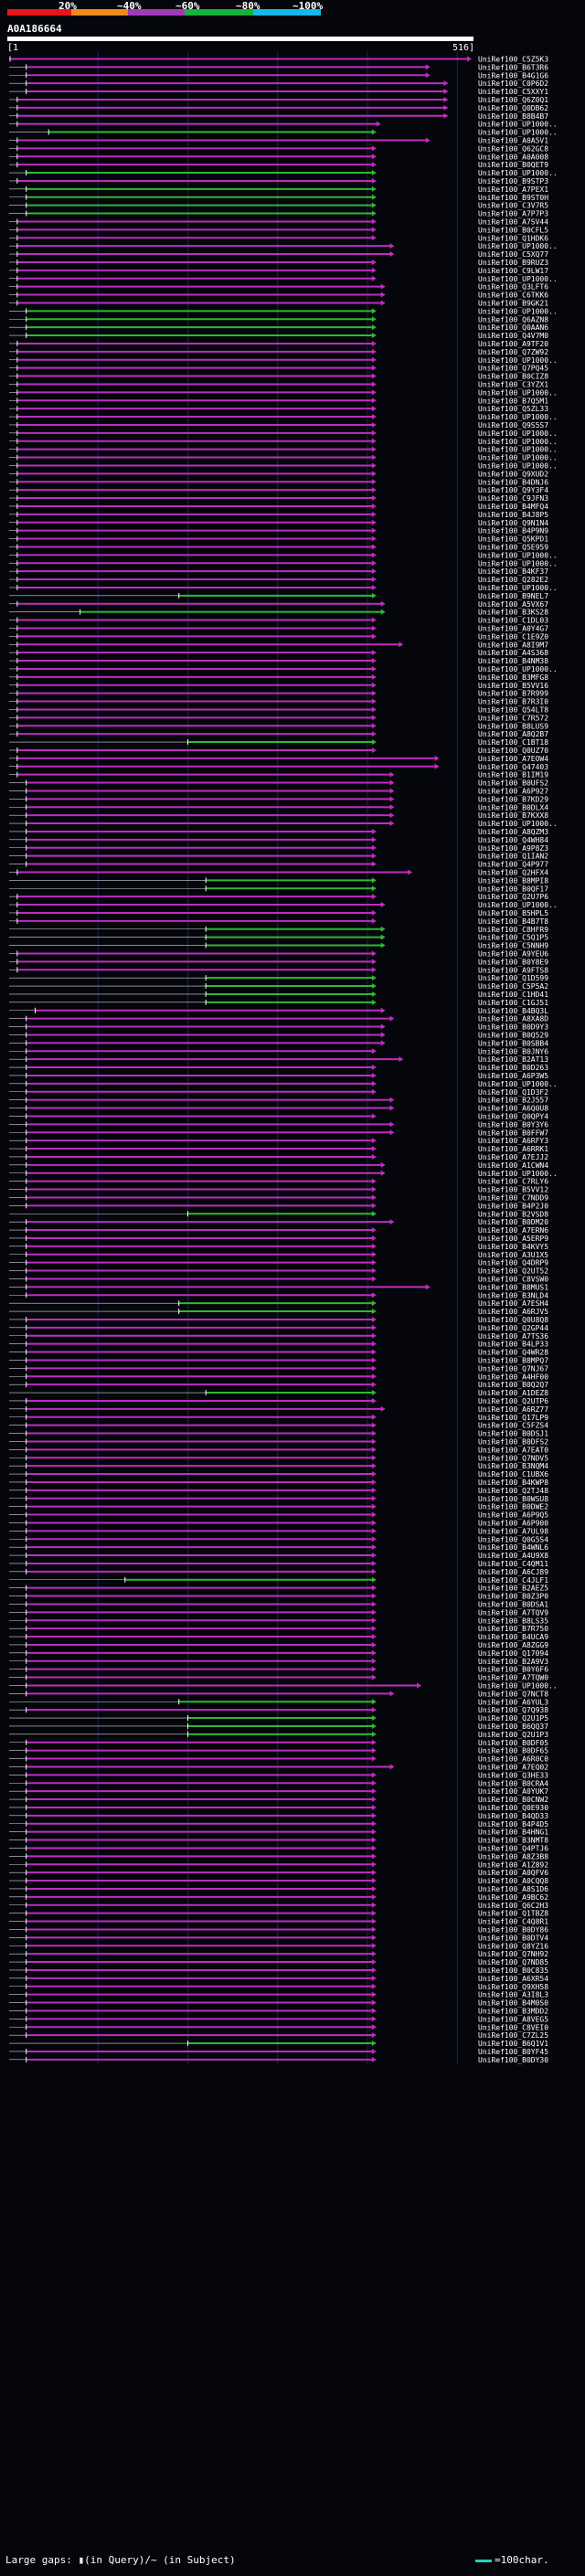 The width and height of the screenshot is (585, 2576). Describe the element at coordinates (279, 791) in the screenshot. I see `hit-UniRef100_A6P927: UniRef100_A6P927` at that location.